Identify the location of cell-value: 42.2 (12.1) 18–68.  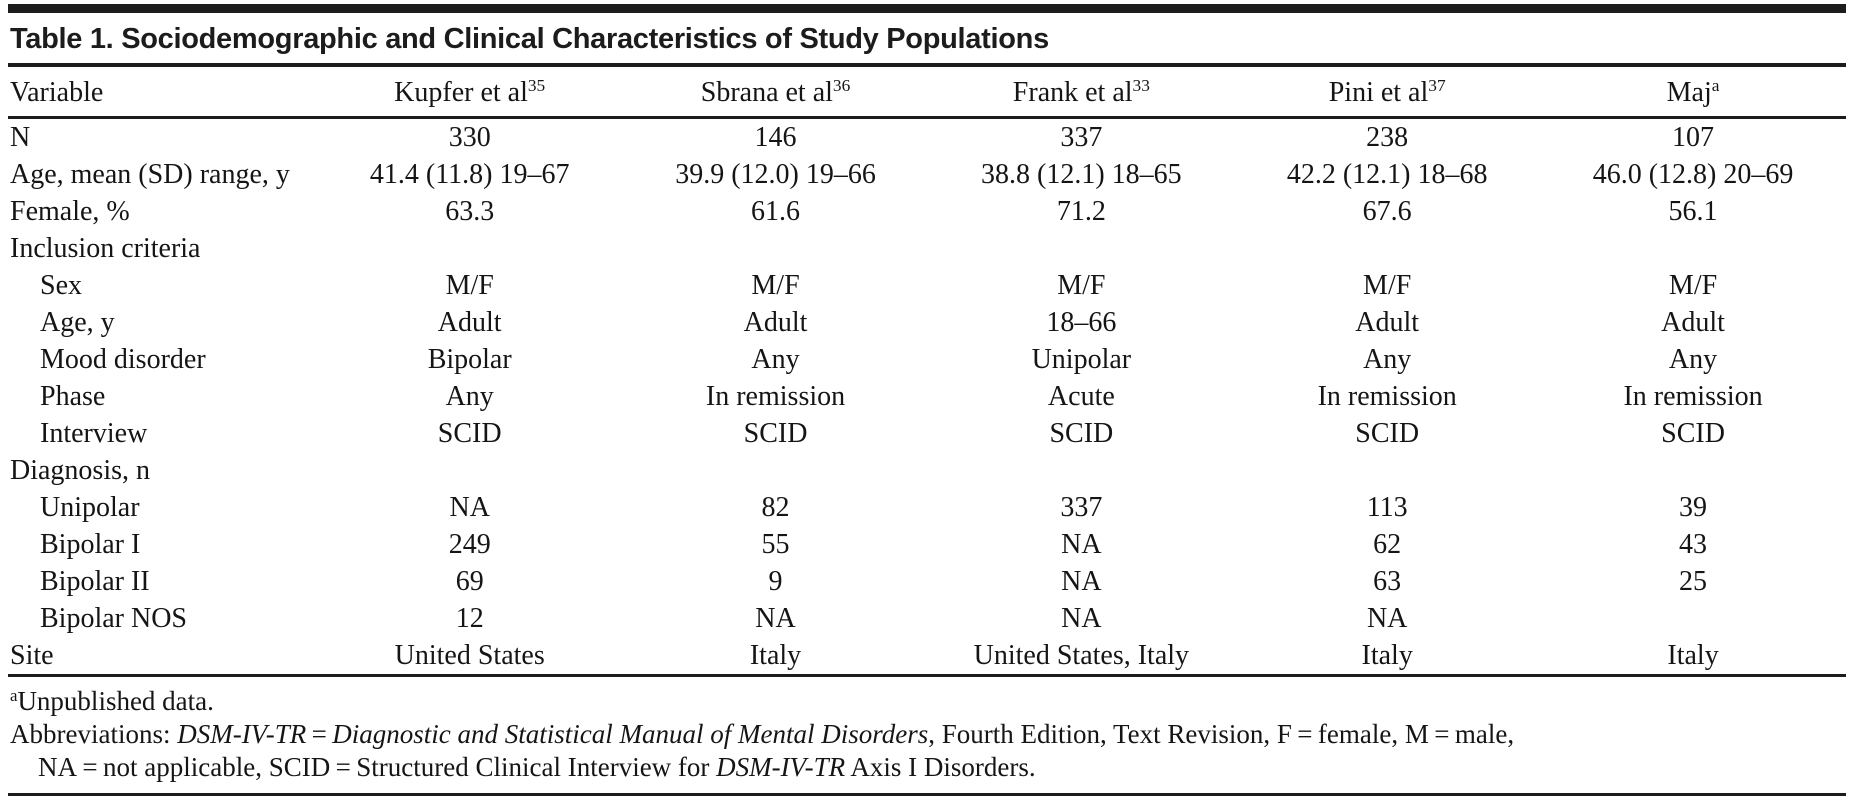
(1387, 174).